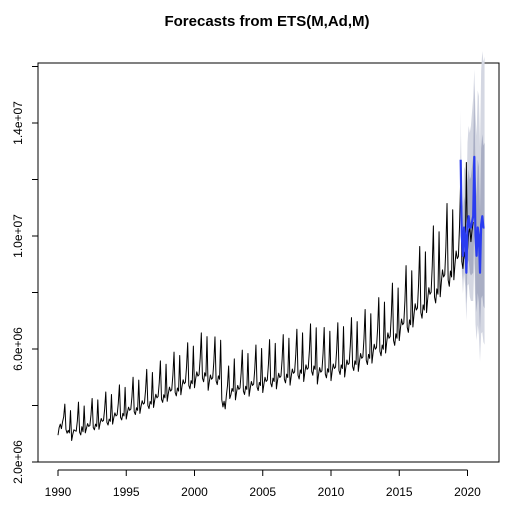 Image resolution: width=518 pixels, height=511 pixels. What do you see at coordinates (399, 492) in the screenshot?
I see `x-tick-label: 2015` at bounding box center [399, 492].